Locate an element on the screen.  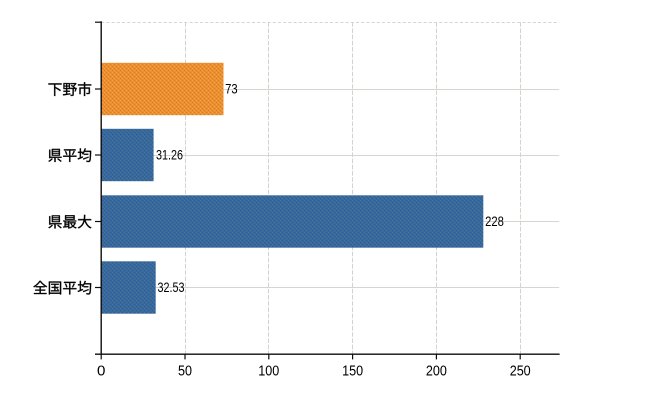
svg-text: 228 is located at coordinates (494, 221).